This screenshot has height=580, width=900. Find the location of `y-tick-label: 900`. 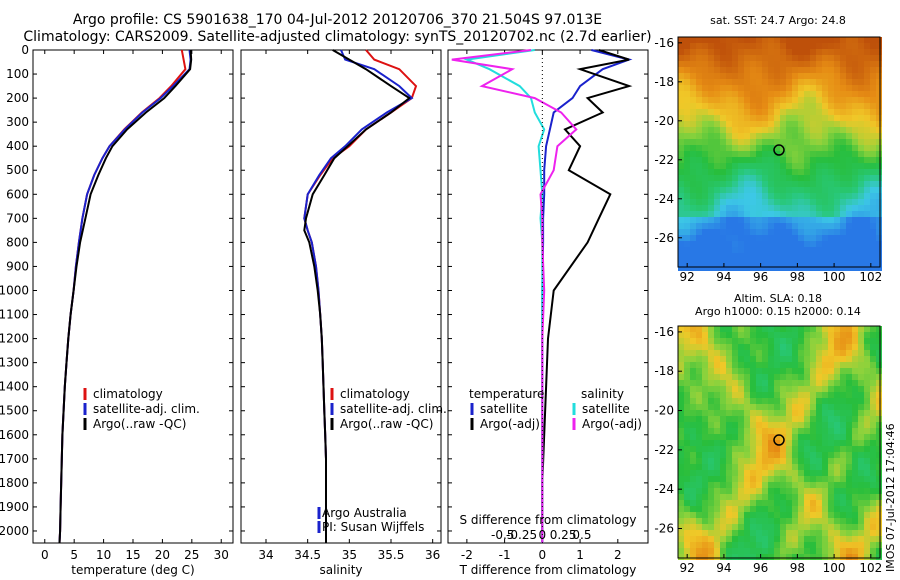

y-tick-label: 900 is located at coordinates (17, 266).